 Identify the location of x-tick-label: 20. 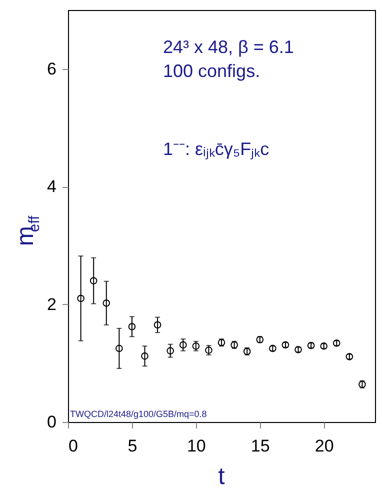
(324, 446).